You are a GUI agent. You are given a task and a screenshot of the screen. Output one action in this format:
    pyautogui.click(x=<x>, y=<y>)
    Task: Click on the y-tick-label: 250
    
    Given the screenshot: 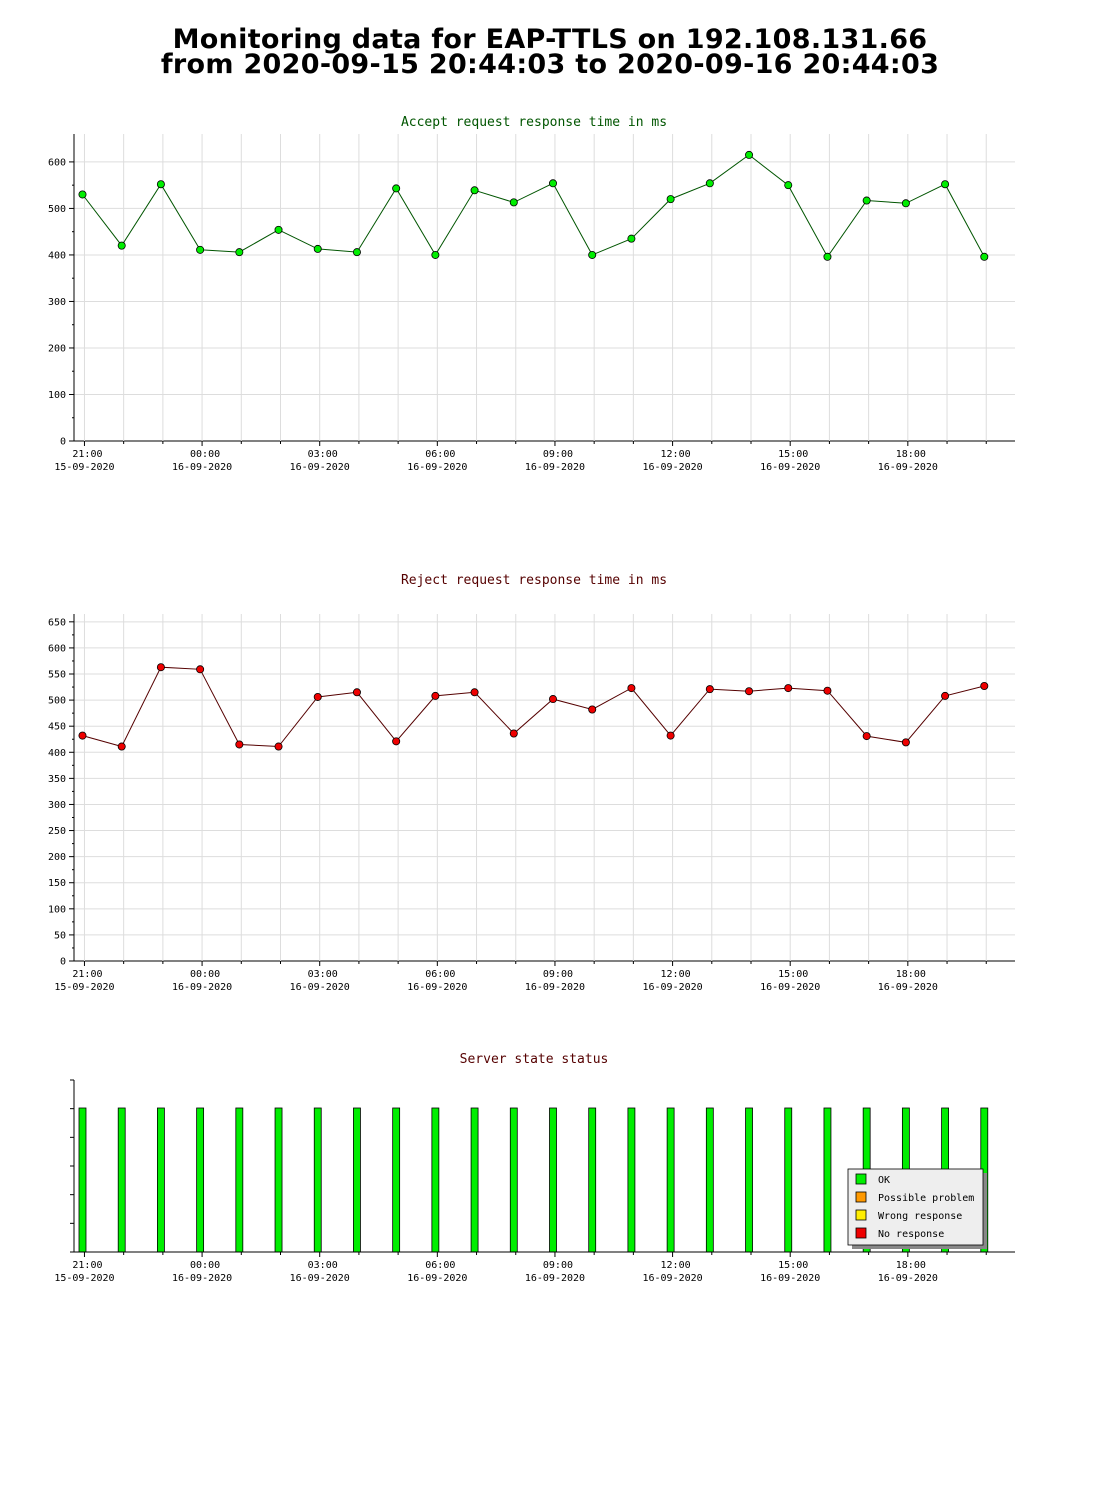 What is the action you would take?
    pyautogui.click(x=57, y=831)
    